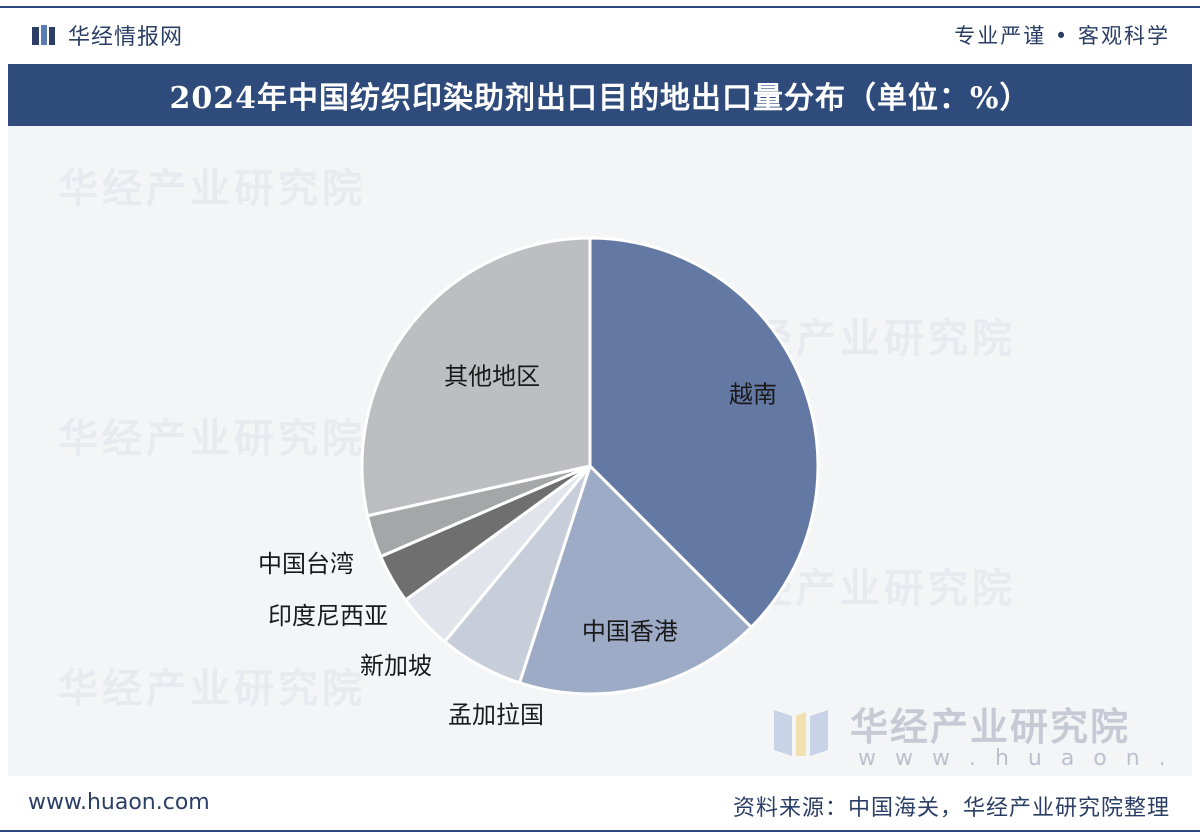 Image resolution: width=1200 pixels, height=838 pixels. I want to click on slice-label: 新加坡, so click(396, 666).